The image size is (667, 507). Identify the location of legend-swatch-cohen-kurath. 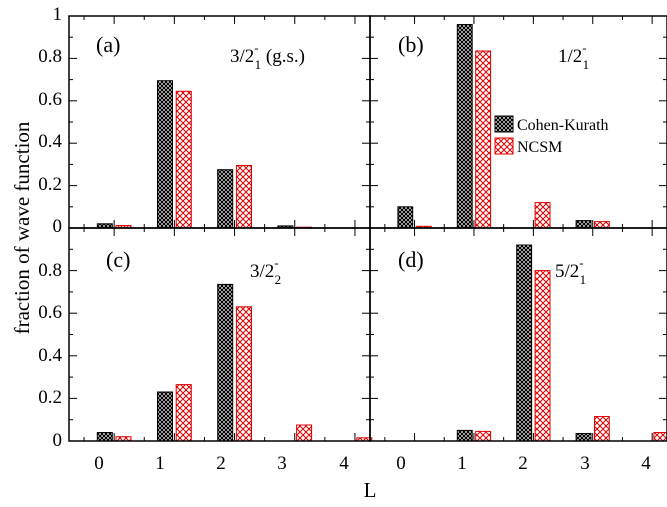
(504, 124).